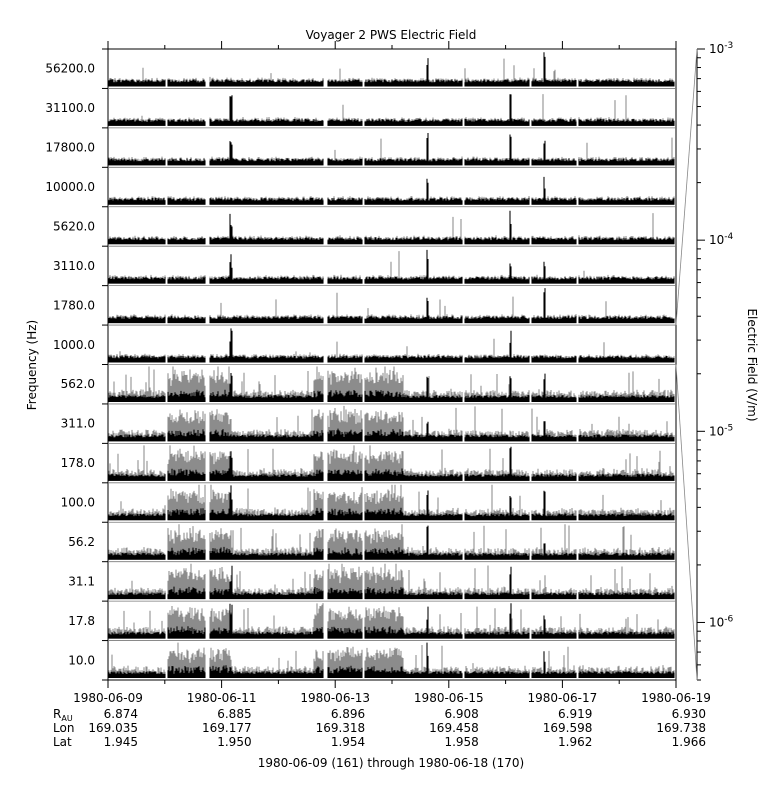 The image size is (783, 800). Describe the element at coordinates (81, 542) in the screenshot. I see `freq-label-56.2: 56.2` at that location.